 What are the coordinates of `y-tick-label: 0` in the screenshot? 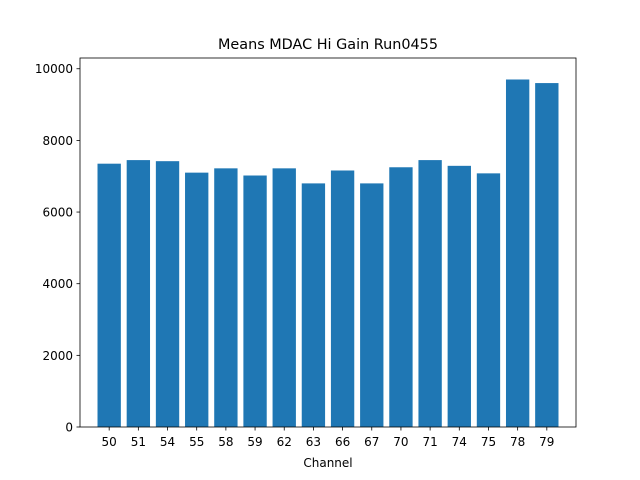 It's located at (69, 428).